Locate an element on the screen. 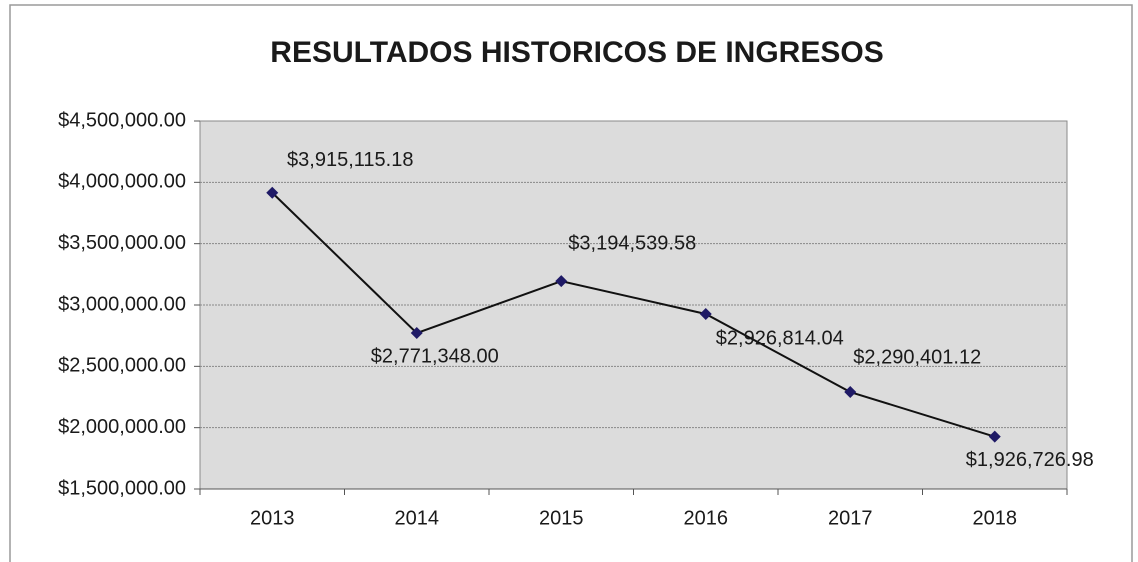  y-tick-label: $2,500,000.00 is located at coordinates (122, 366).